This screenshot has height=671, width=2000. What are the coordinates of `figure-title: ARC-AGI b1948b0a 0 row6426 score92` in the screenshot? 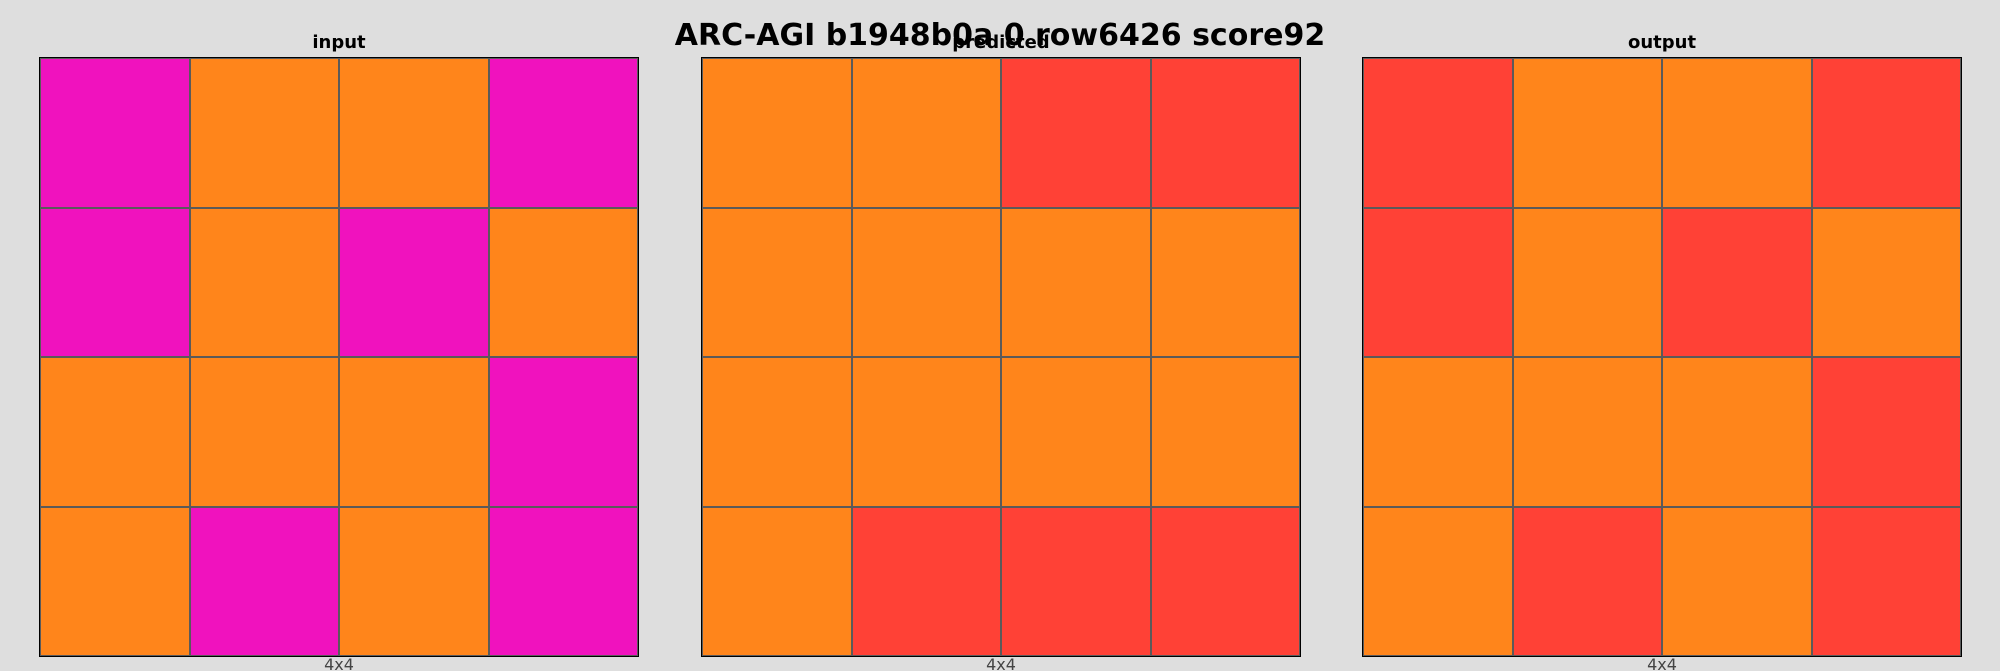 It's located at (1000, 35).